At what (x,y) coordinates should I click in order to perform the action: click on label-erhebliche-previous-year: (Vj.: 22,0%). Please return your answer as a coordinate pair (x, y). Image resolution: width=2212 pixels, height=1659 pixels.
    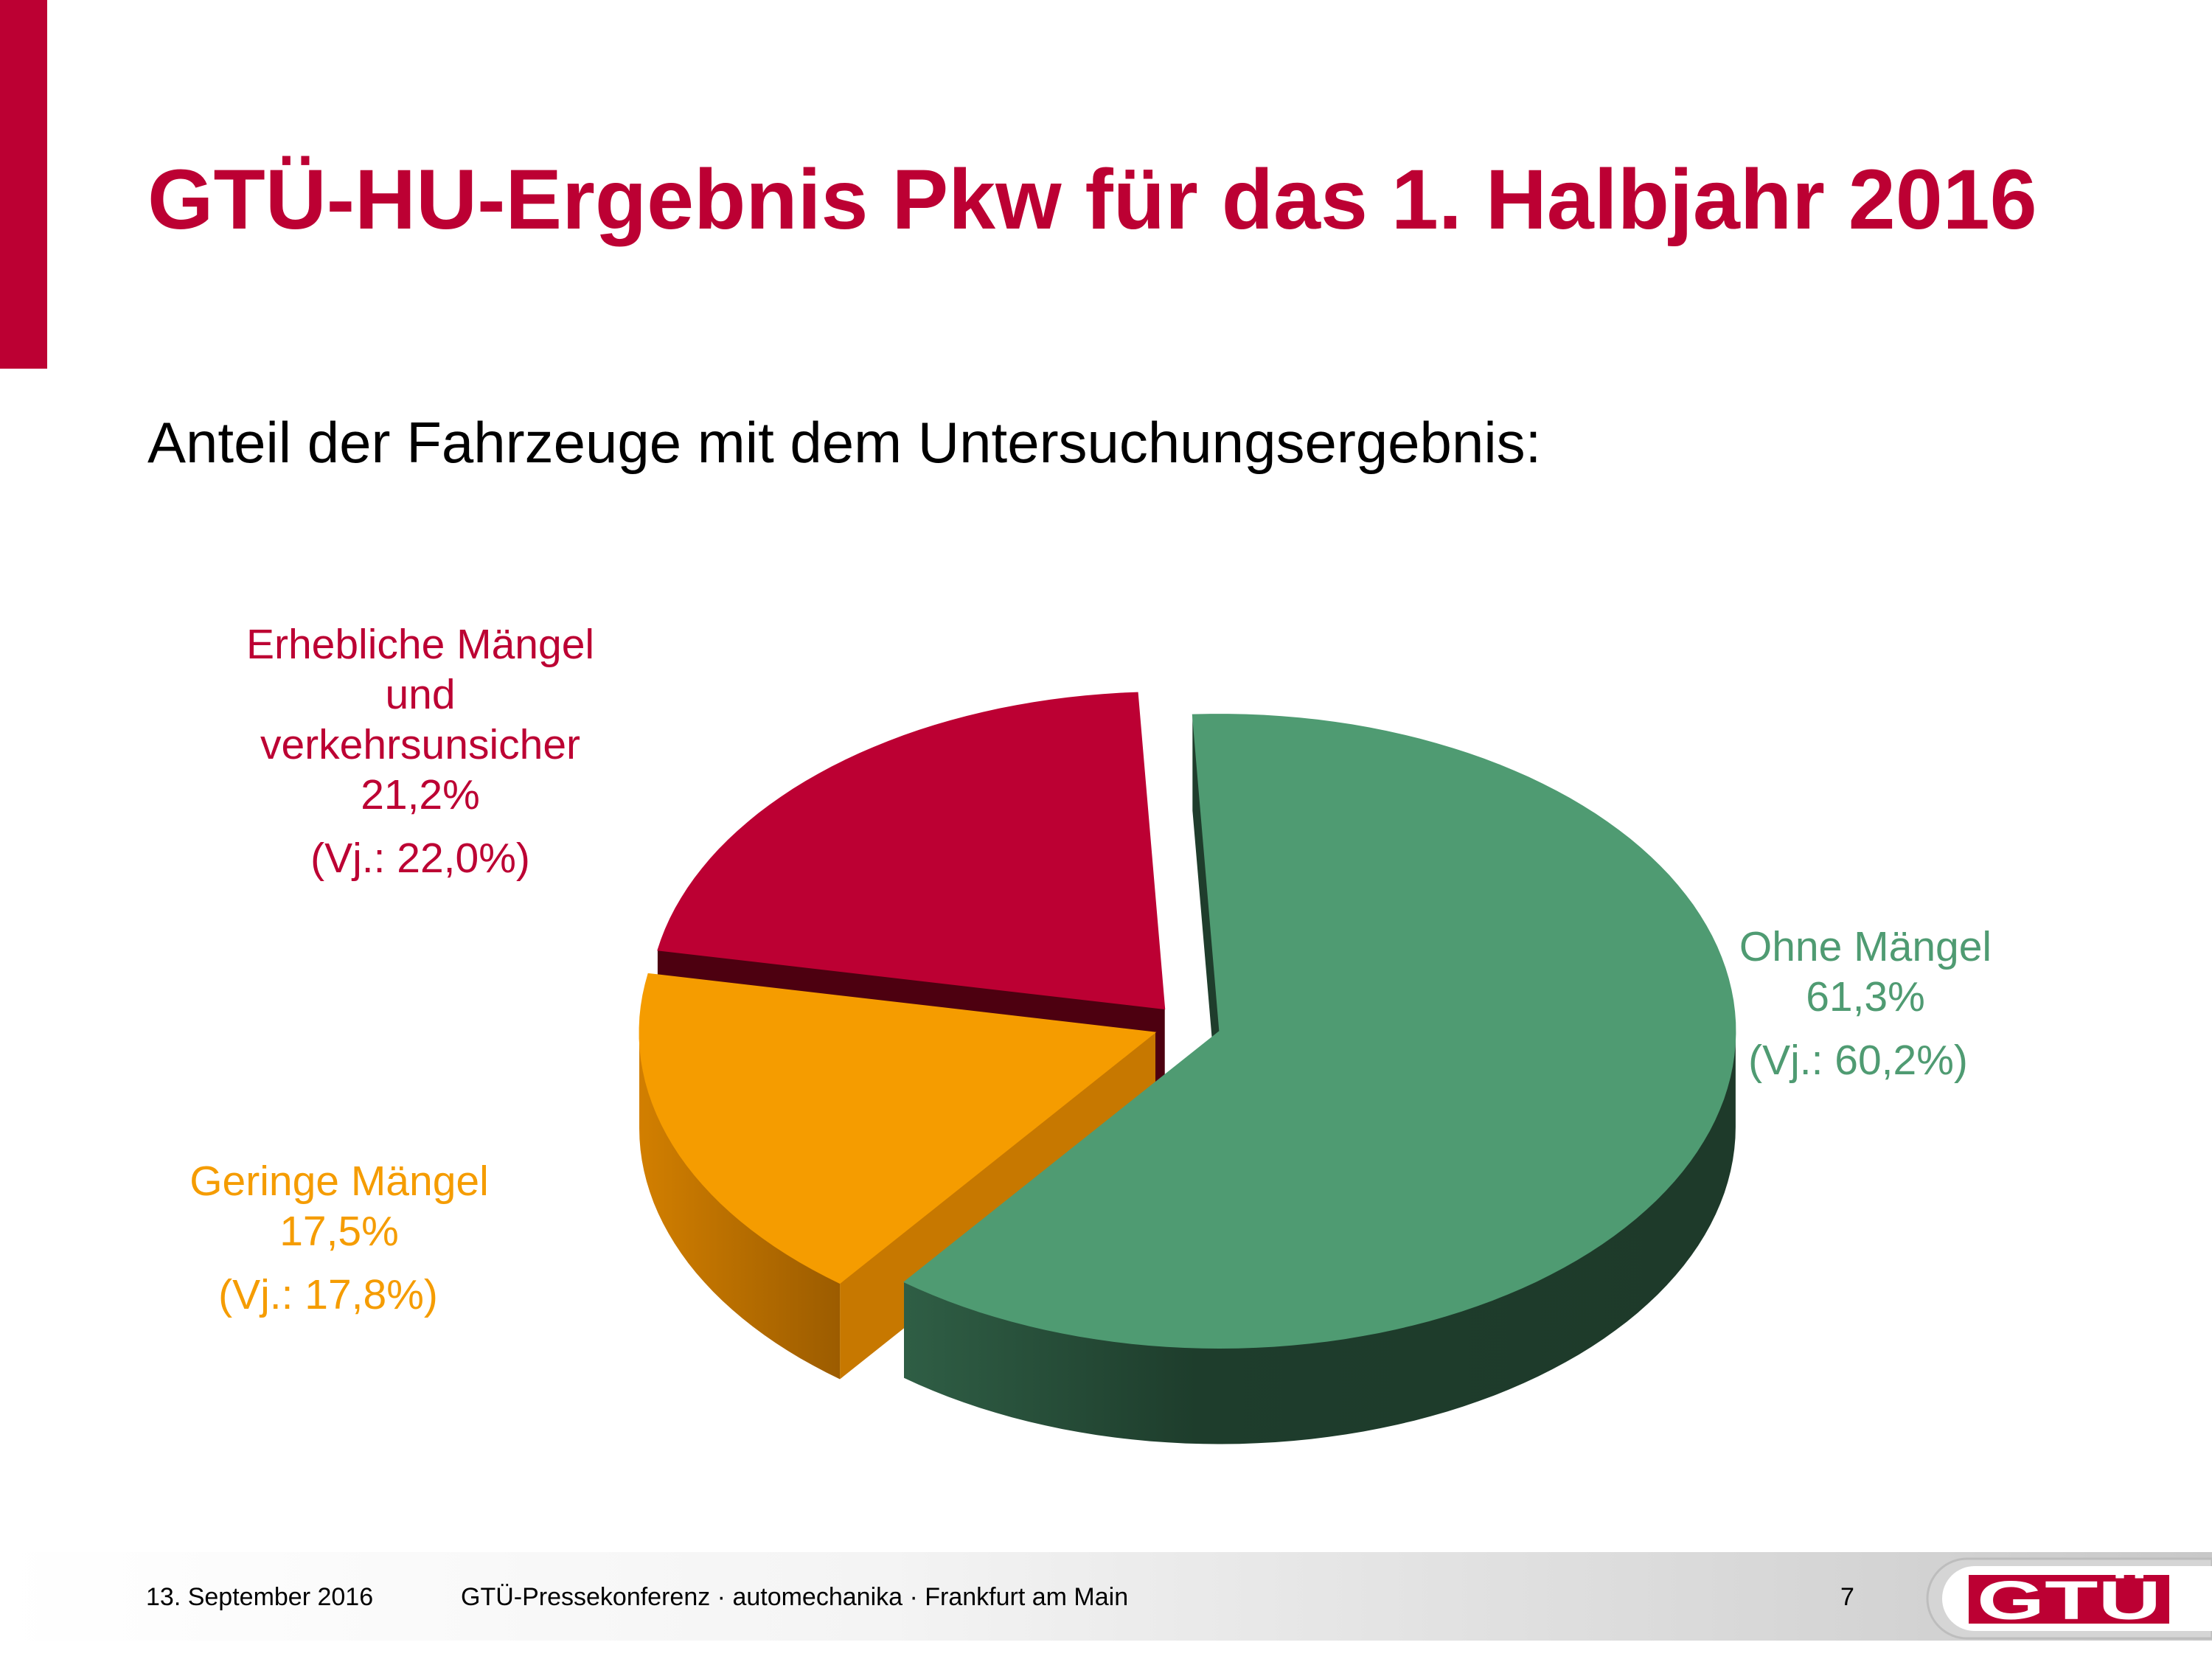
    Looking at the image, I should click on (420, 858).